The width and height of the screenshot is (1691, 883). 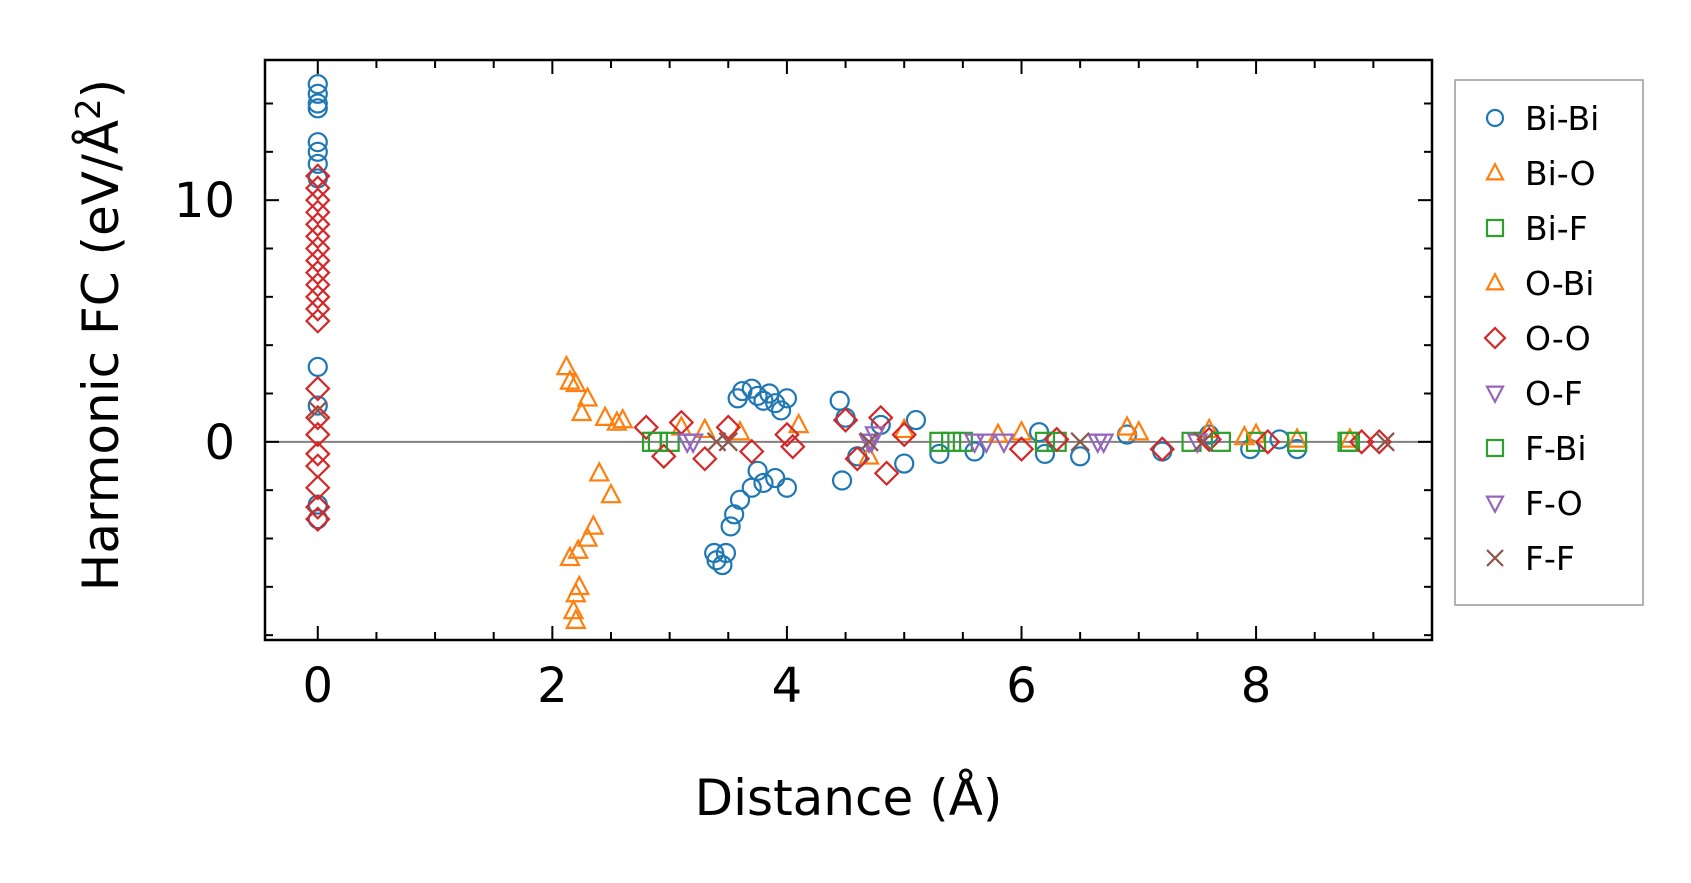 I want to click on legend-marker-triangle-down-icon, so click(x=1495, y=505).